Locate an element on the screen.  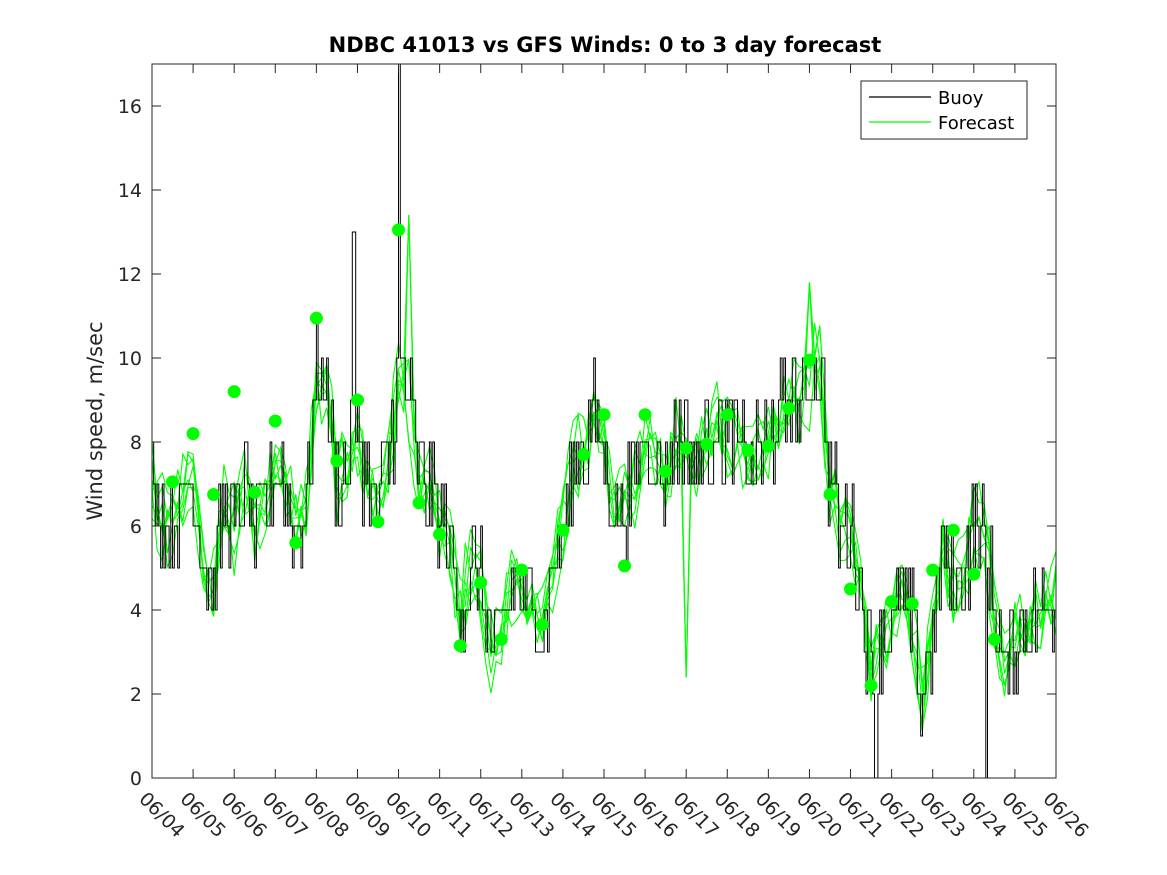
y-tick-label: 0 is located at coordinates (136, 779).